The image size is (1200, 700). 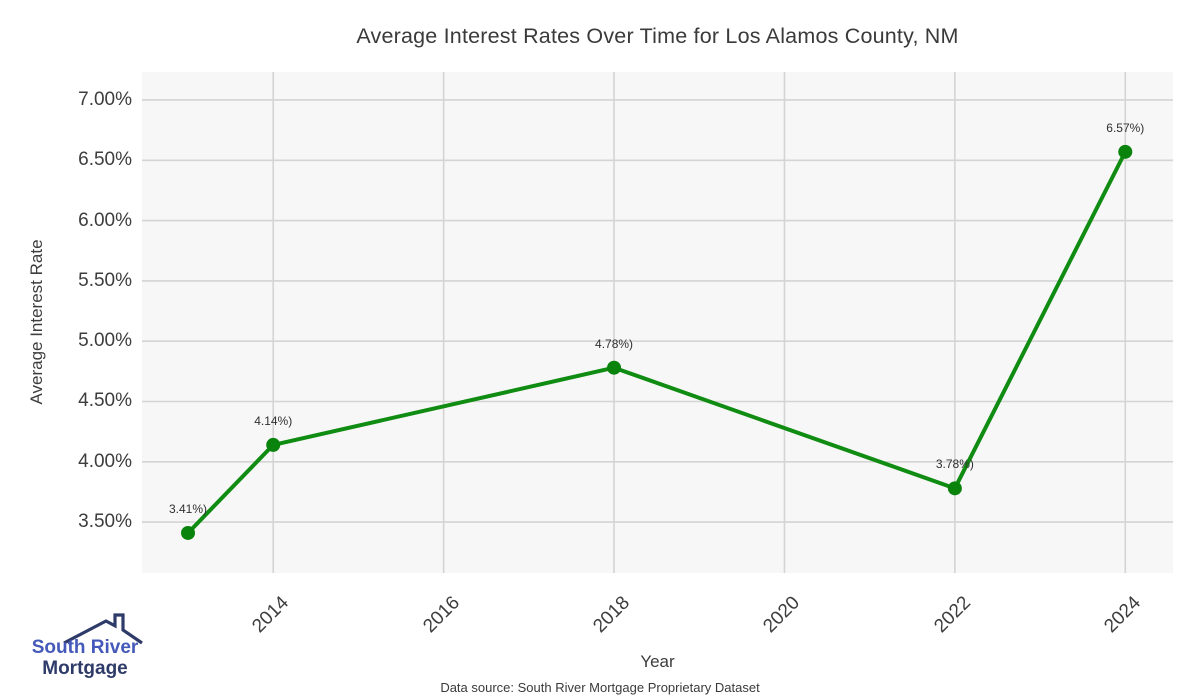 I want to click on y-tick-label: 4.50%, so click(x=105, y=401).